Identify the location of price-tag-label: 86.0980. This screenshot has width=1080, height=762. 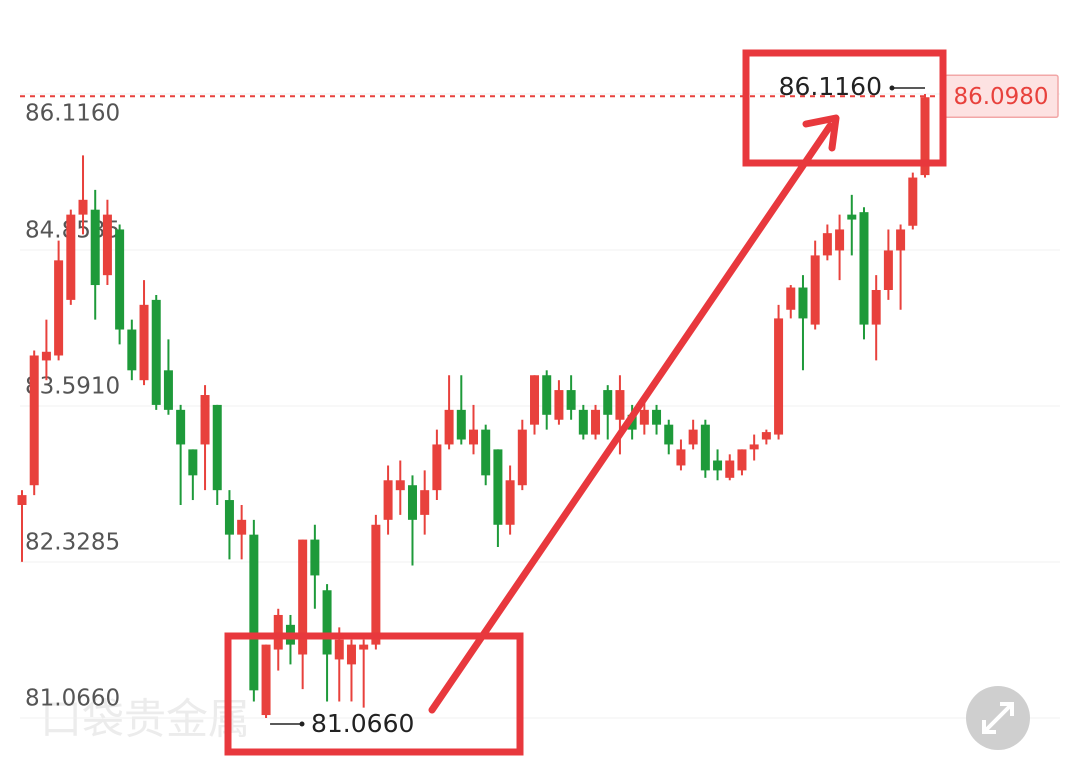
(1000, 97).